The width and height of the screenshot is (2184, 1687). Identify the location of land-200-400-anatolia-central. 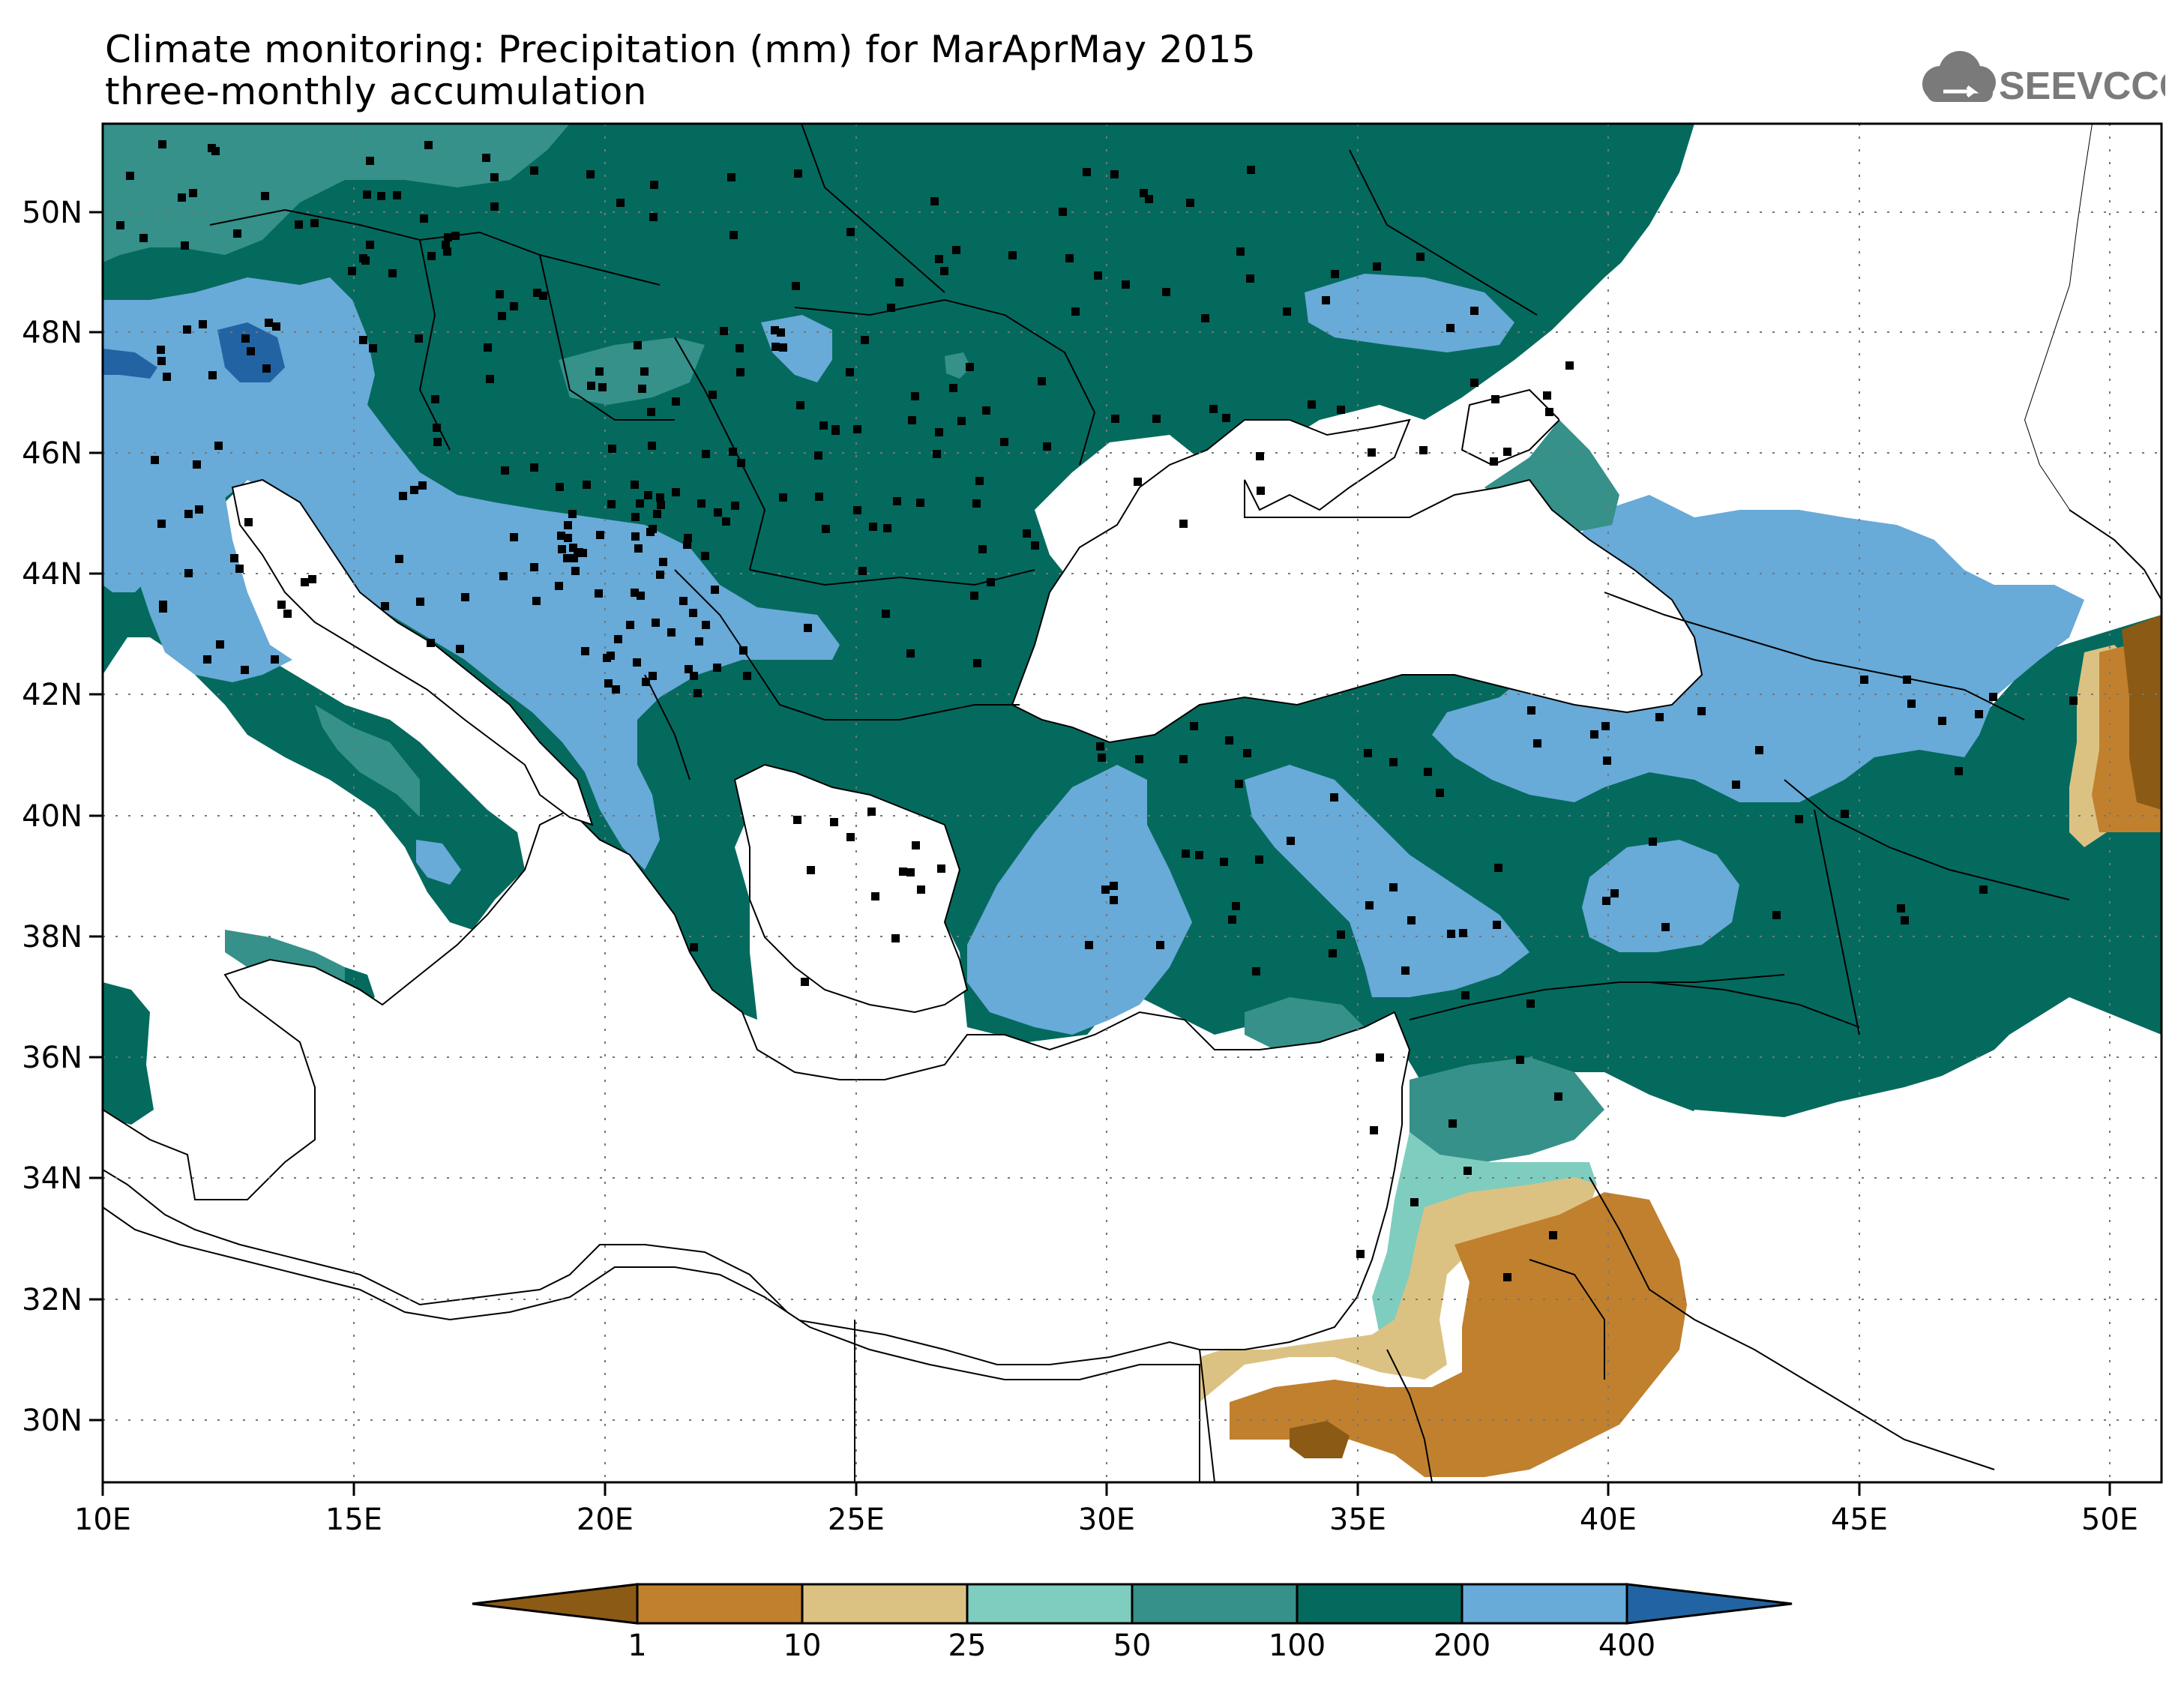
(1387, 881).